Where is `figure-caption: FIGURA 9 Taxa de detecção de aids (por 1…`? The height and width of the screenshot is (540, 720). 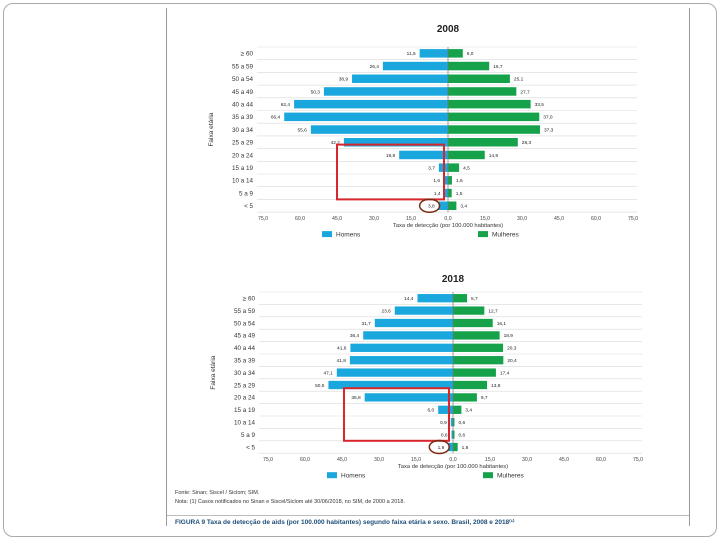 figure-caption: FIGURA 9 Taxa de detecção de aids (por 1… is located at coordinates (428, 520).